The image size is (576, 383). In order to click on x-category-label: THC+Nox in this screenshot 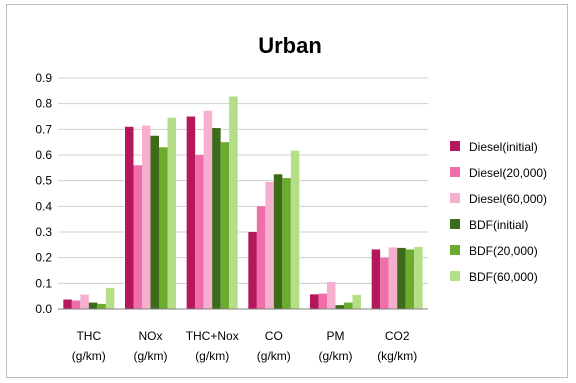, I will do `click(212, 336)`.